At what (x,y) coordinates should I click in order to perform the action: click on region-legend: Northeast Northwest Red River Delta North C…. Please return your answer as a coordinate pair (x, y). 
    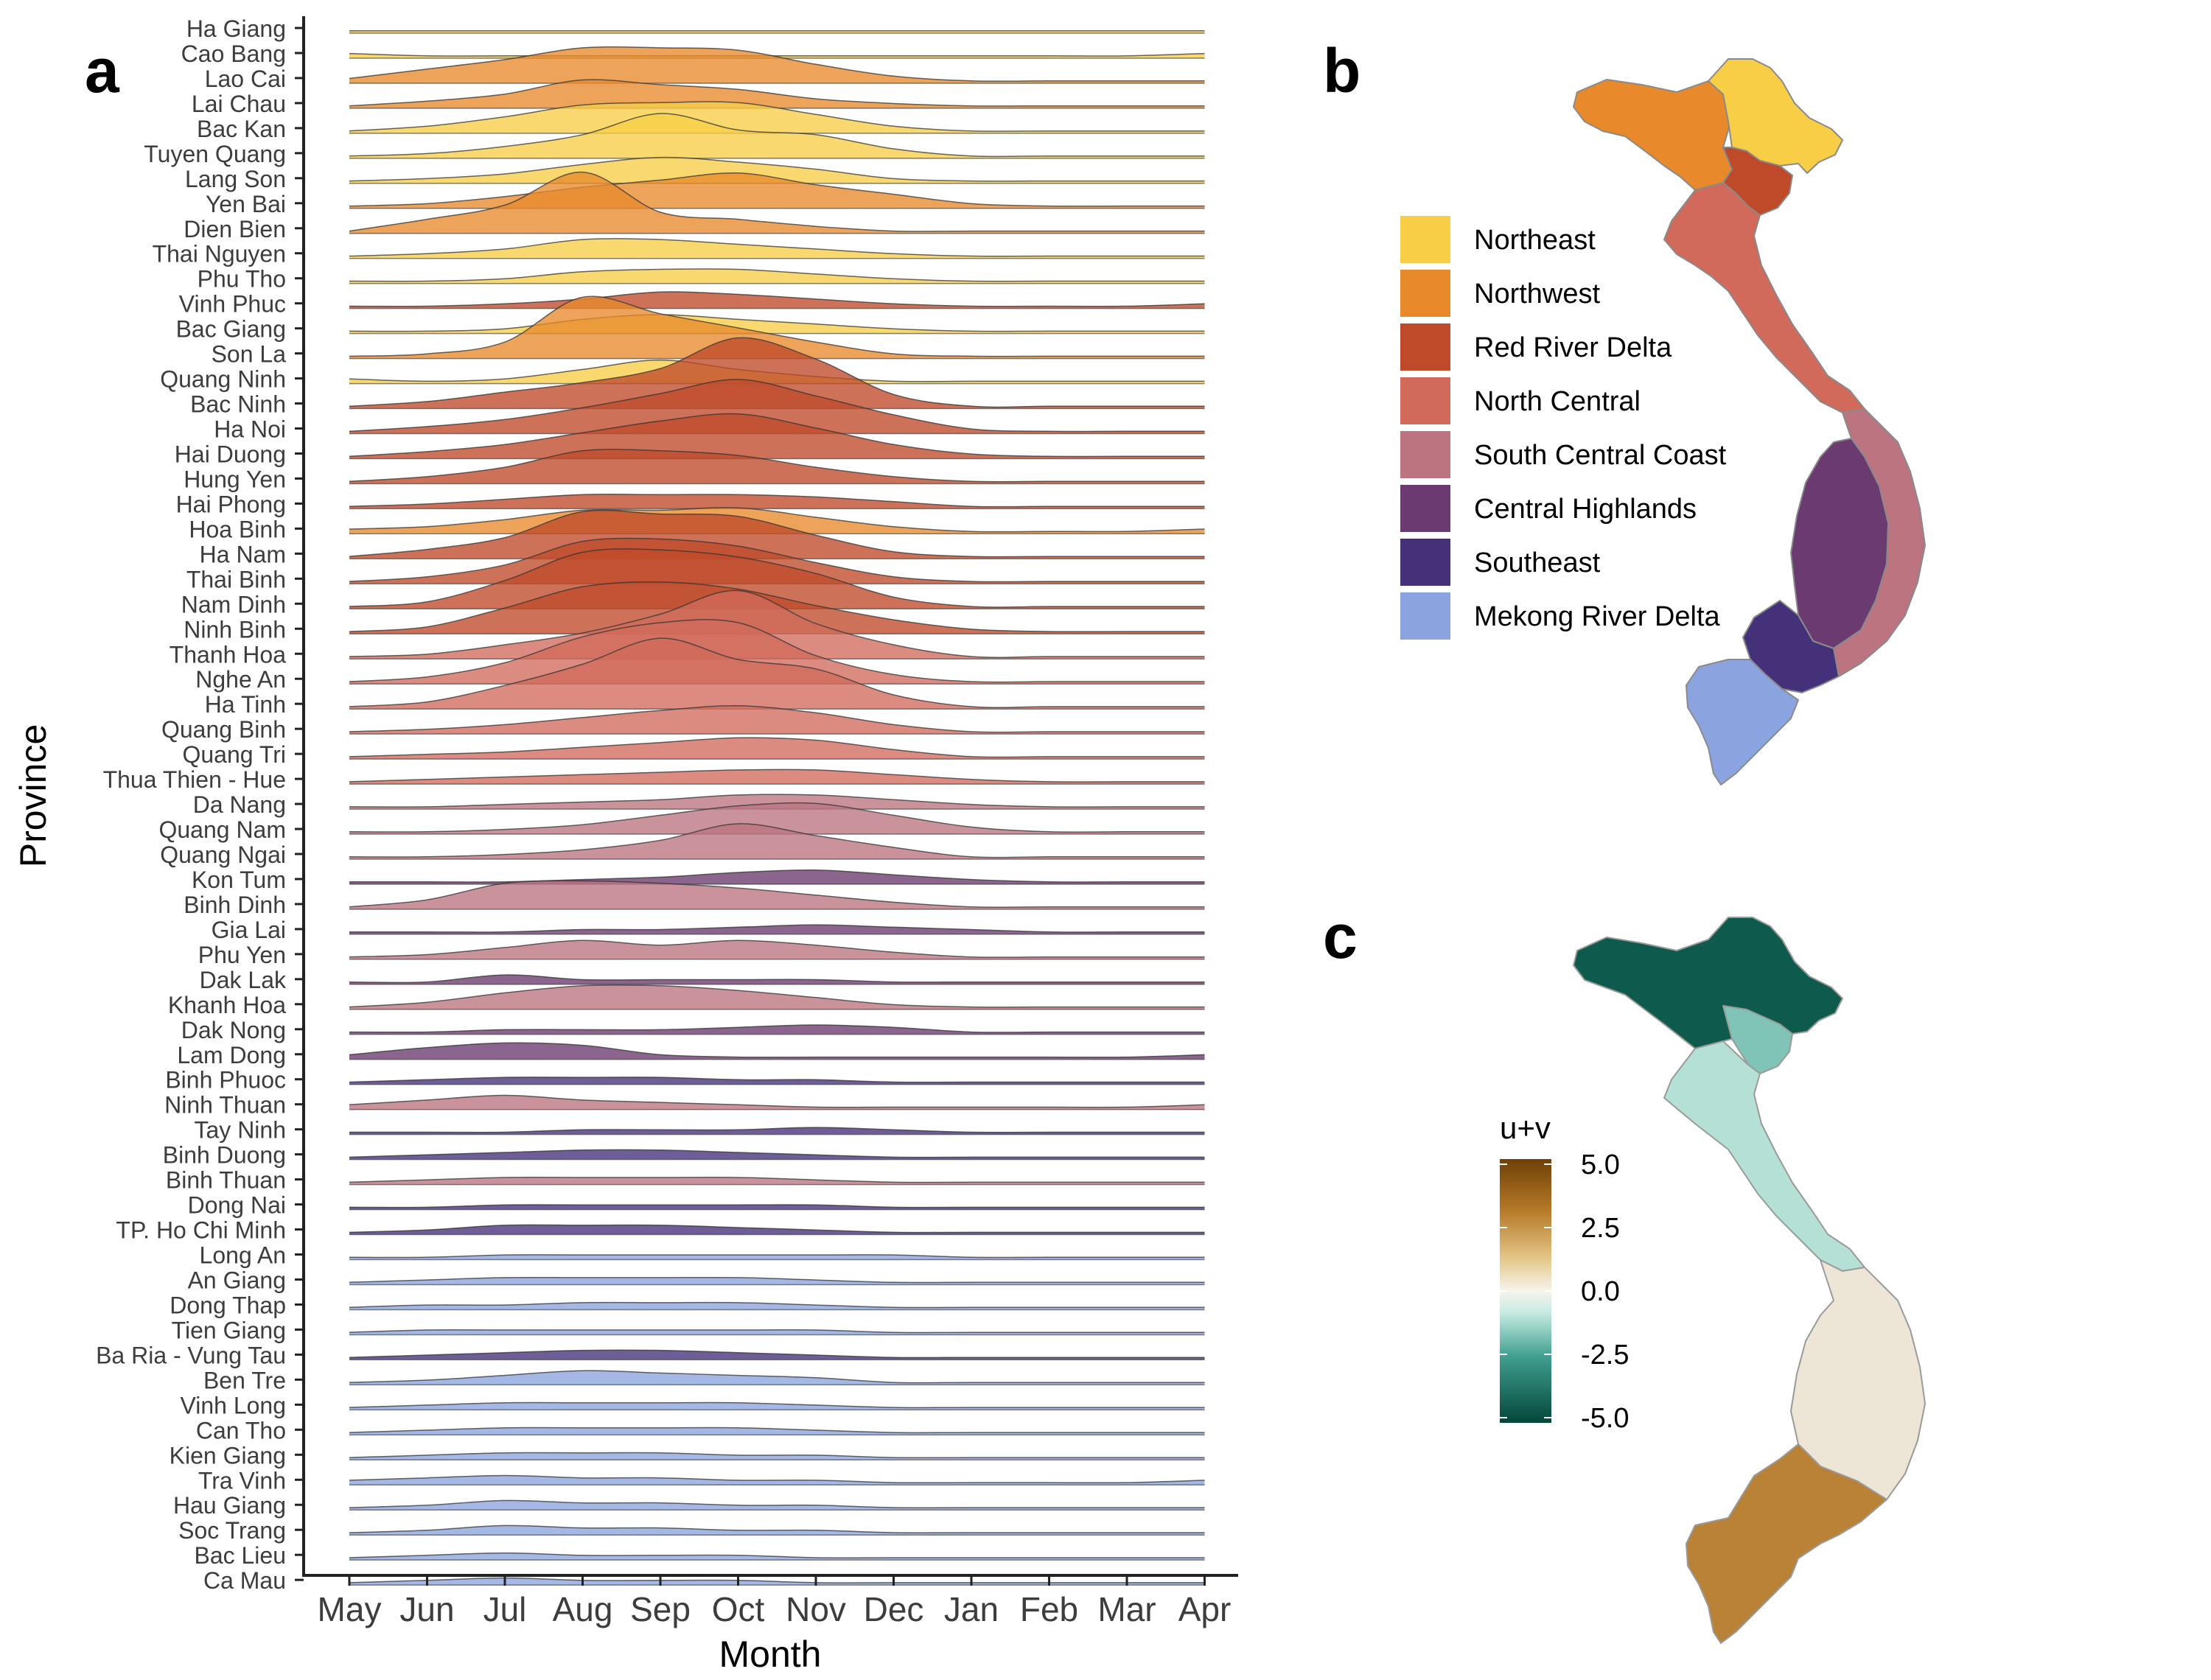
    Looking at the image, I should click on (1563, 428).